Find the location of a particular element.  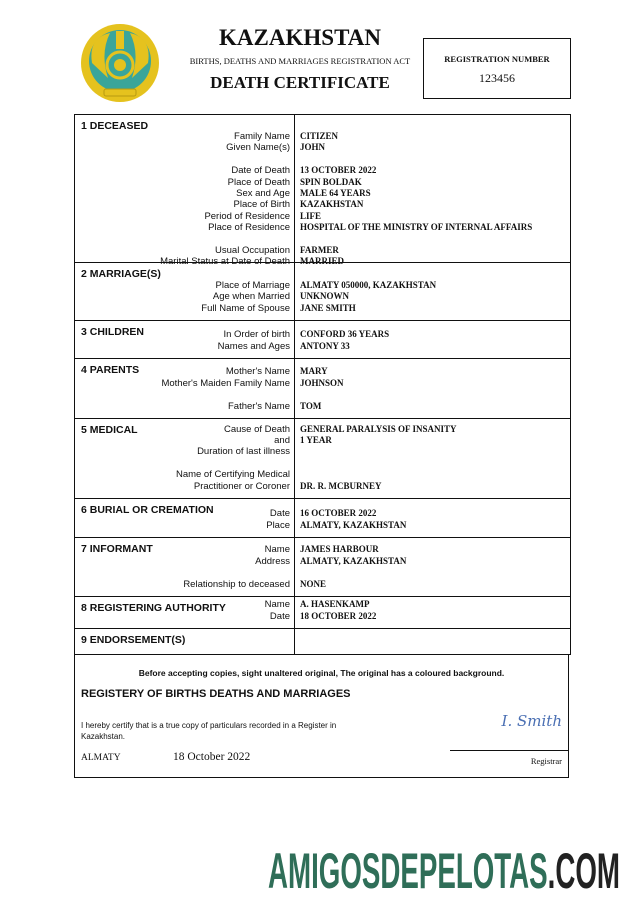

field-label: Given Name(s) is located at coordinates (258, 148).